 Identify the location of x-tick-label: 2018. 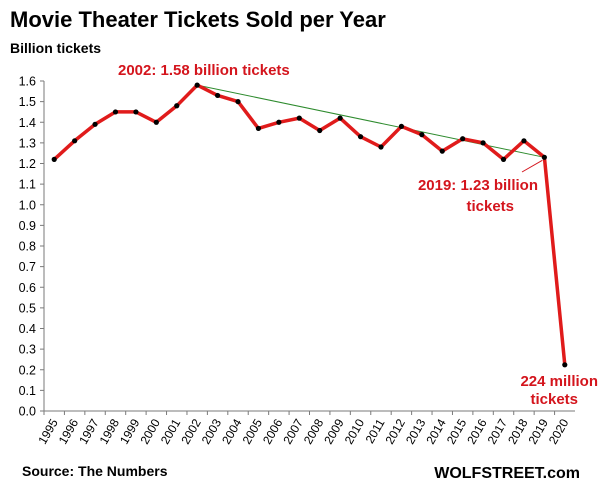
(518, 431).